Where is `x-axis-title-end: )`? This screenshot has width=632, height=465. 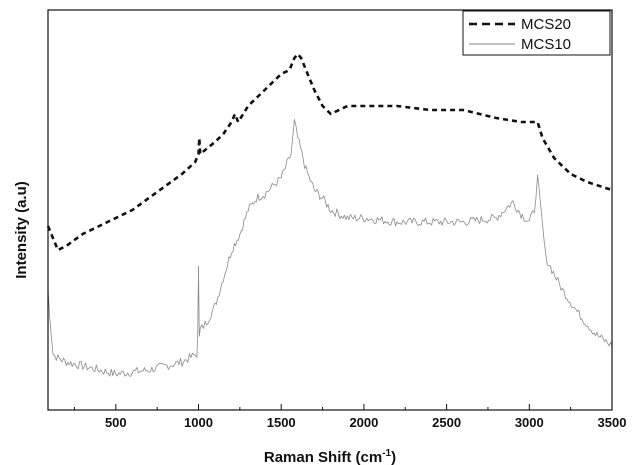
x-axis-title-end: ) is located at coordinates (393, 457).